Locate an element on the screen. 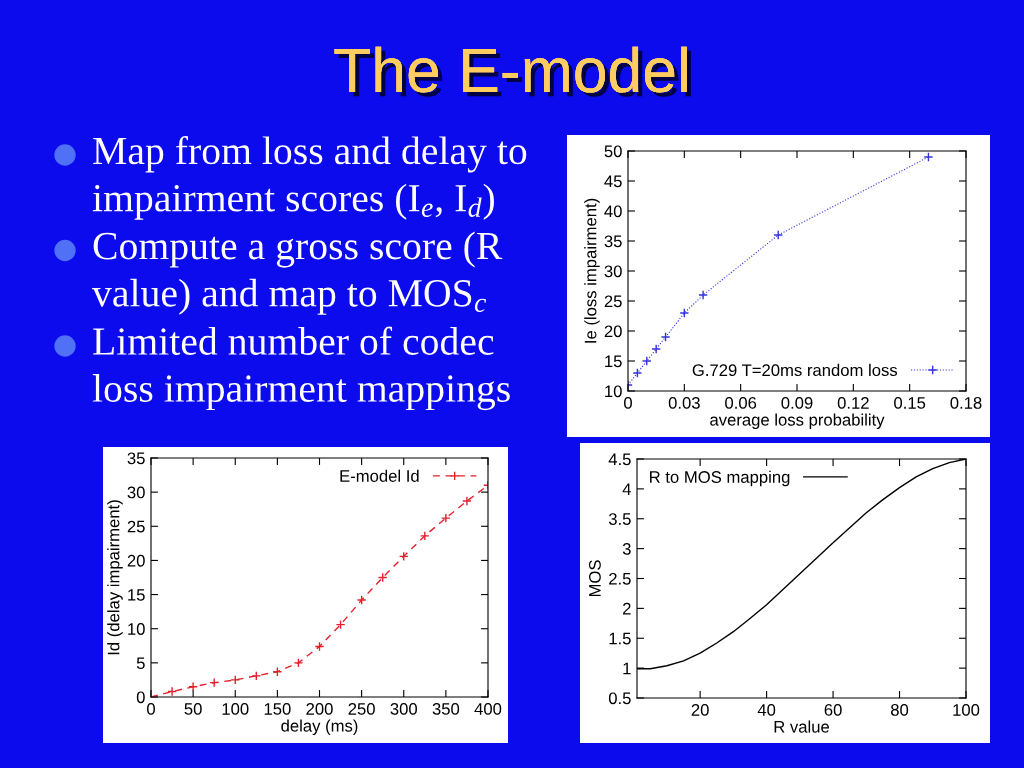 This screenshot has width=1024, height=768. y-tick-label: 3 is located at coordinates (626, 549).